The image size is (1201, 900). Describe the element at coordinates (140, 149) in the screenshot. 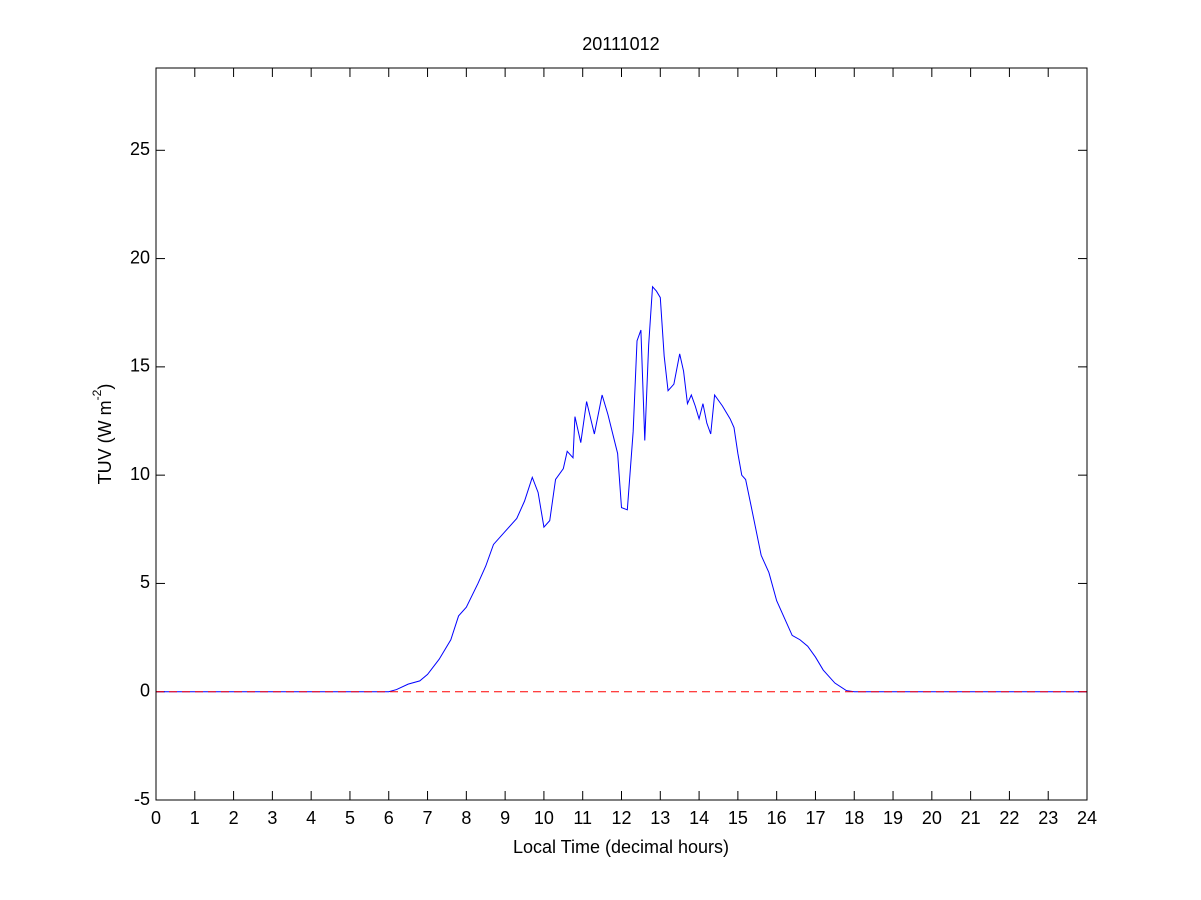

I see `y-tick-label: 25` at that location.